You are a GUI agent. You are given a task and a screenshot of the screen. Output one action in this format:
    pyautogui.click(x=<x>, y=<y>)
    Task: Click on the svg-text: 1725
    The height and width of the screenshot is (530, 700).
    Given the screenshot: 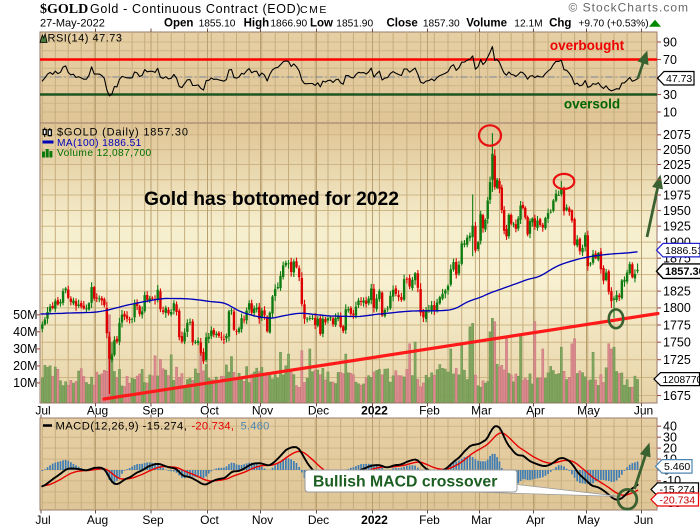 What is the action you would take?
    pyautogui.click(x=677, y=360)
    